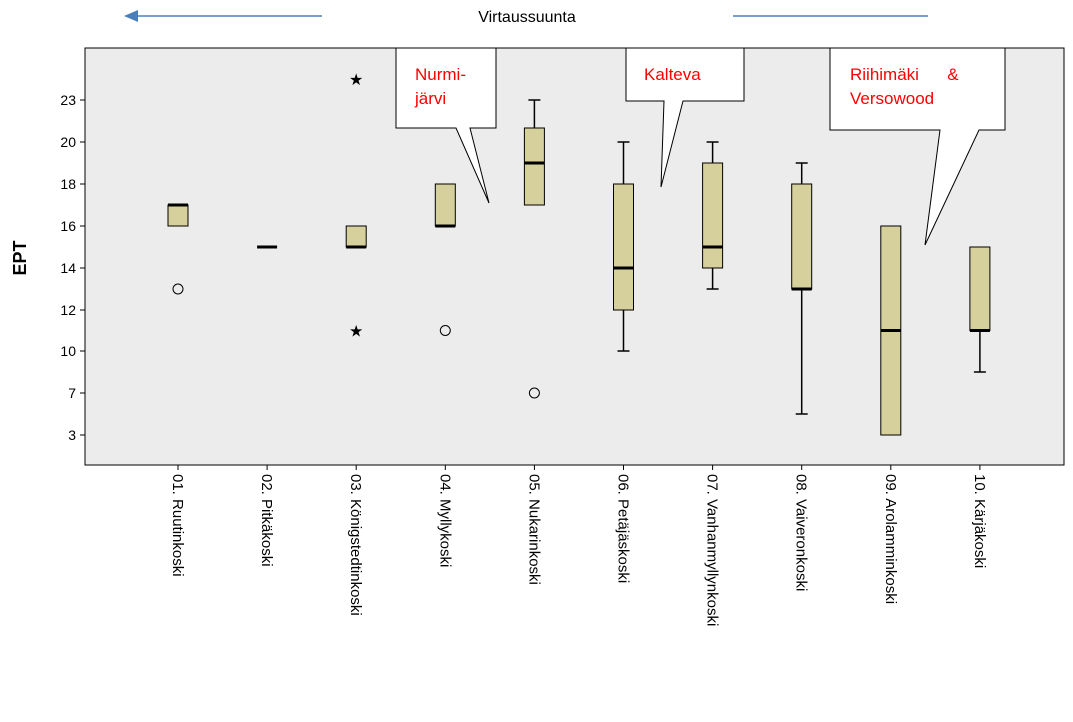 The height and width of the screenshot is (722, 1073). What do you see at coordinates (356, 205) in the screenshot?
I see `box-3: ★★` at bounding box center [356, 205].